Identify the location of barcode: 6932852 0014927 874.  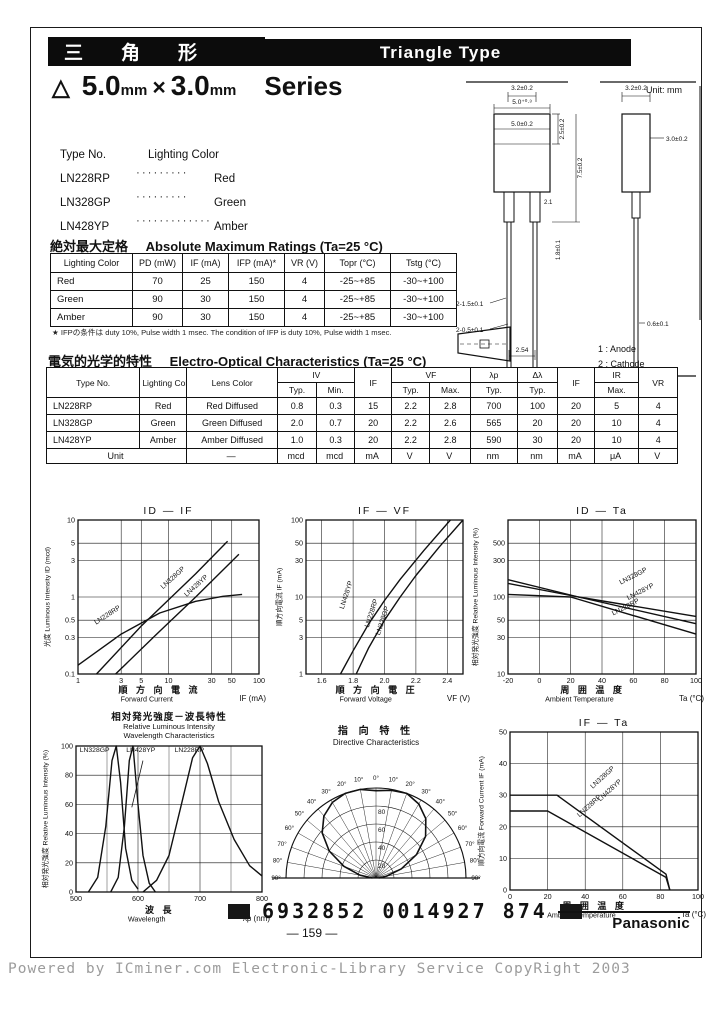
(405, 911).